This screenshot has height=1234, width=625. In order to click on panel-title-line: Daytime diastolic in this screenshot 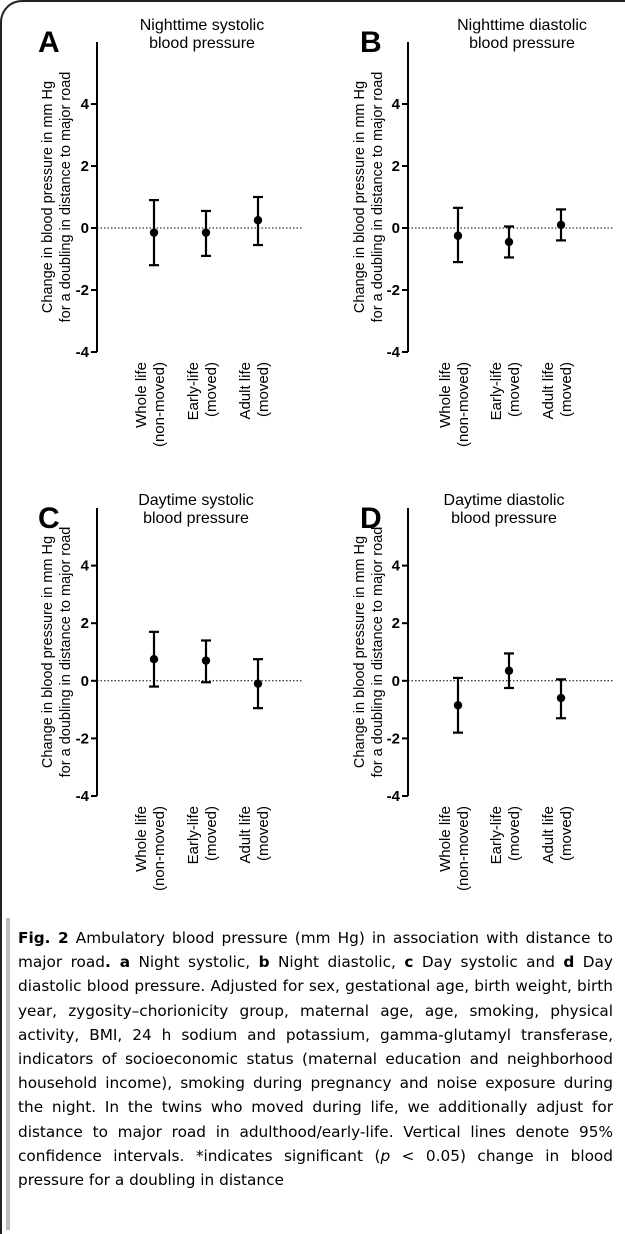, I will do `click(504, 500)`.